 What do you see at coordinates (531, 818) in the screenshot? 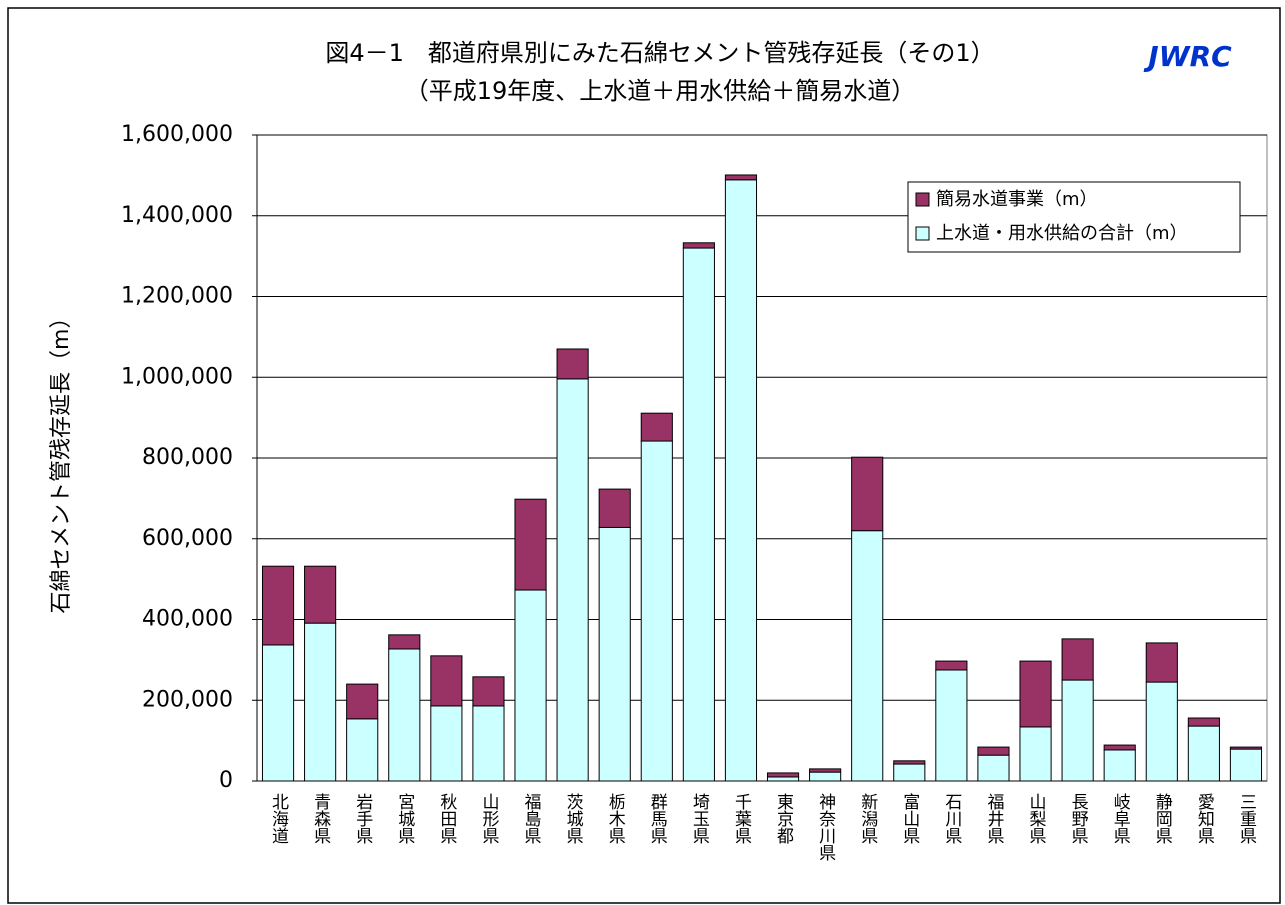
I see `x-tick-label: 福島県` at bounding box center [531, 818].